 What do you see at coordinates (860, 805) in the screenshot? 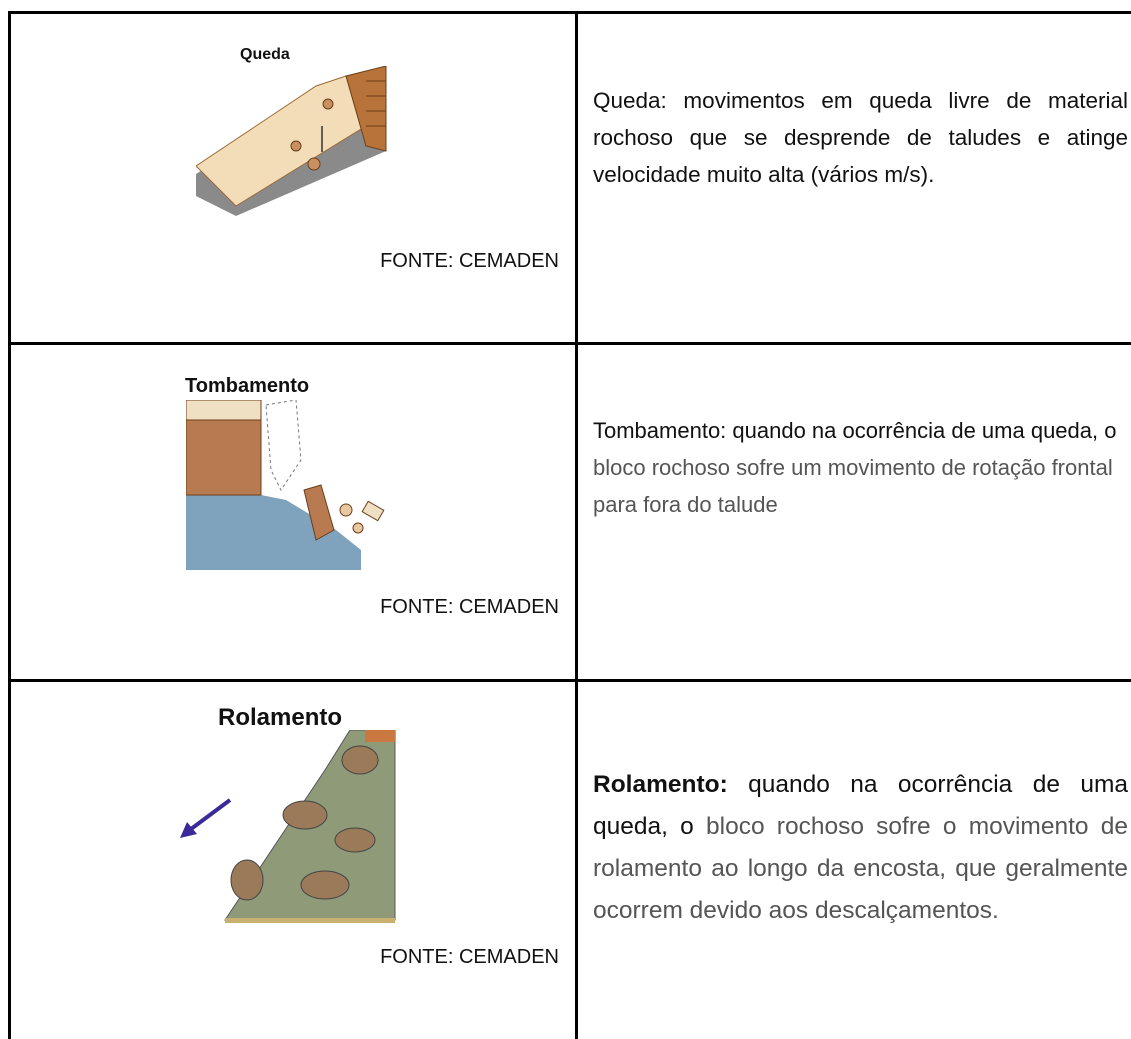
I see `text: quando na ocorrência de uma queda, o` at bounding box center [860, 805].